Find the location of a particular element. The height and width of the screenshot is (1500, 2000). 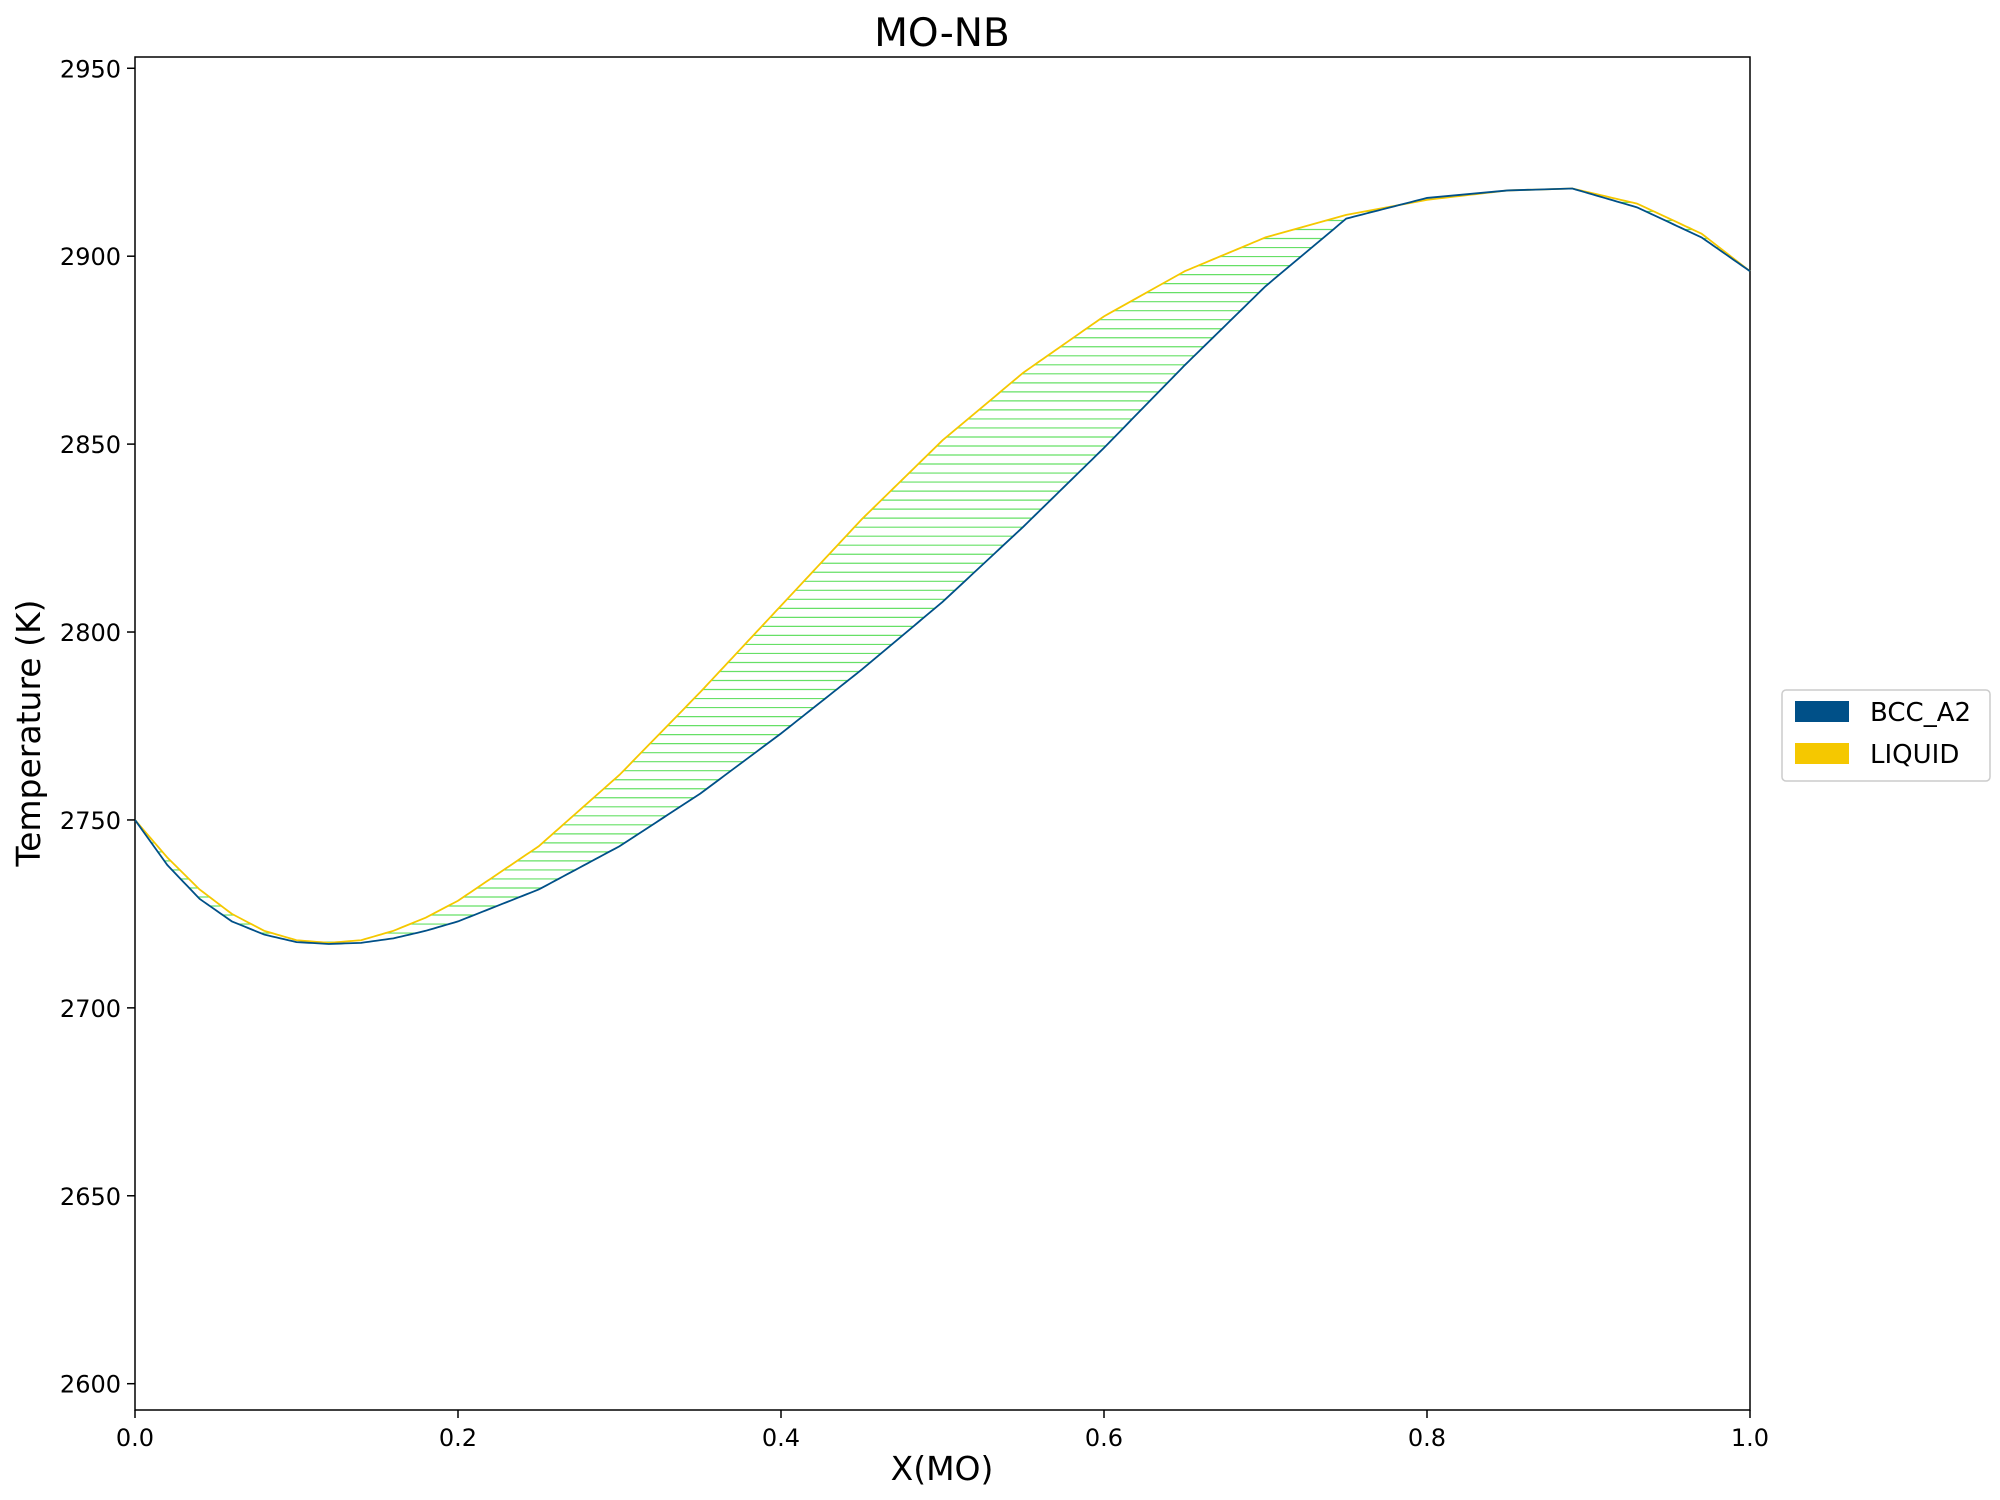

x-tick-label: 0.0 is located at coordinates (135, 1438).